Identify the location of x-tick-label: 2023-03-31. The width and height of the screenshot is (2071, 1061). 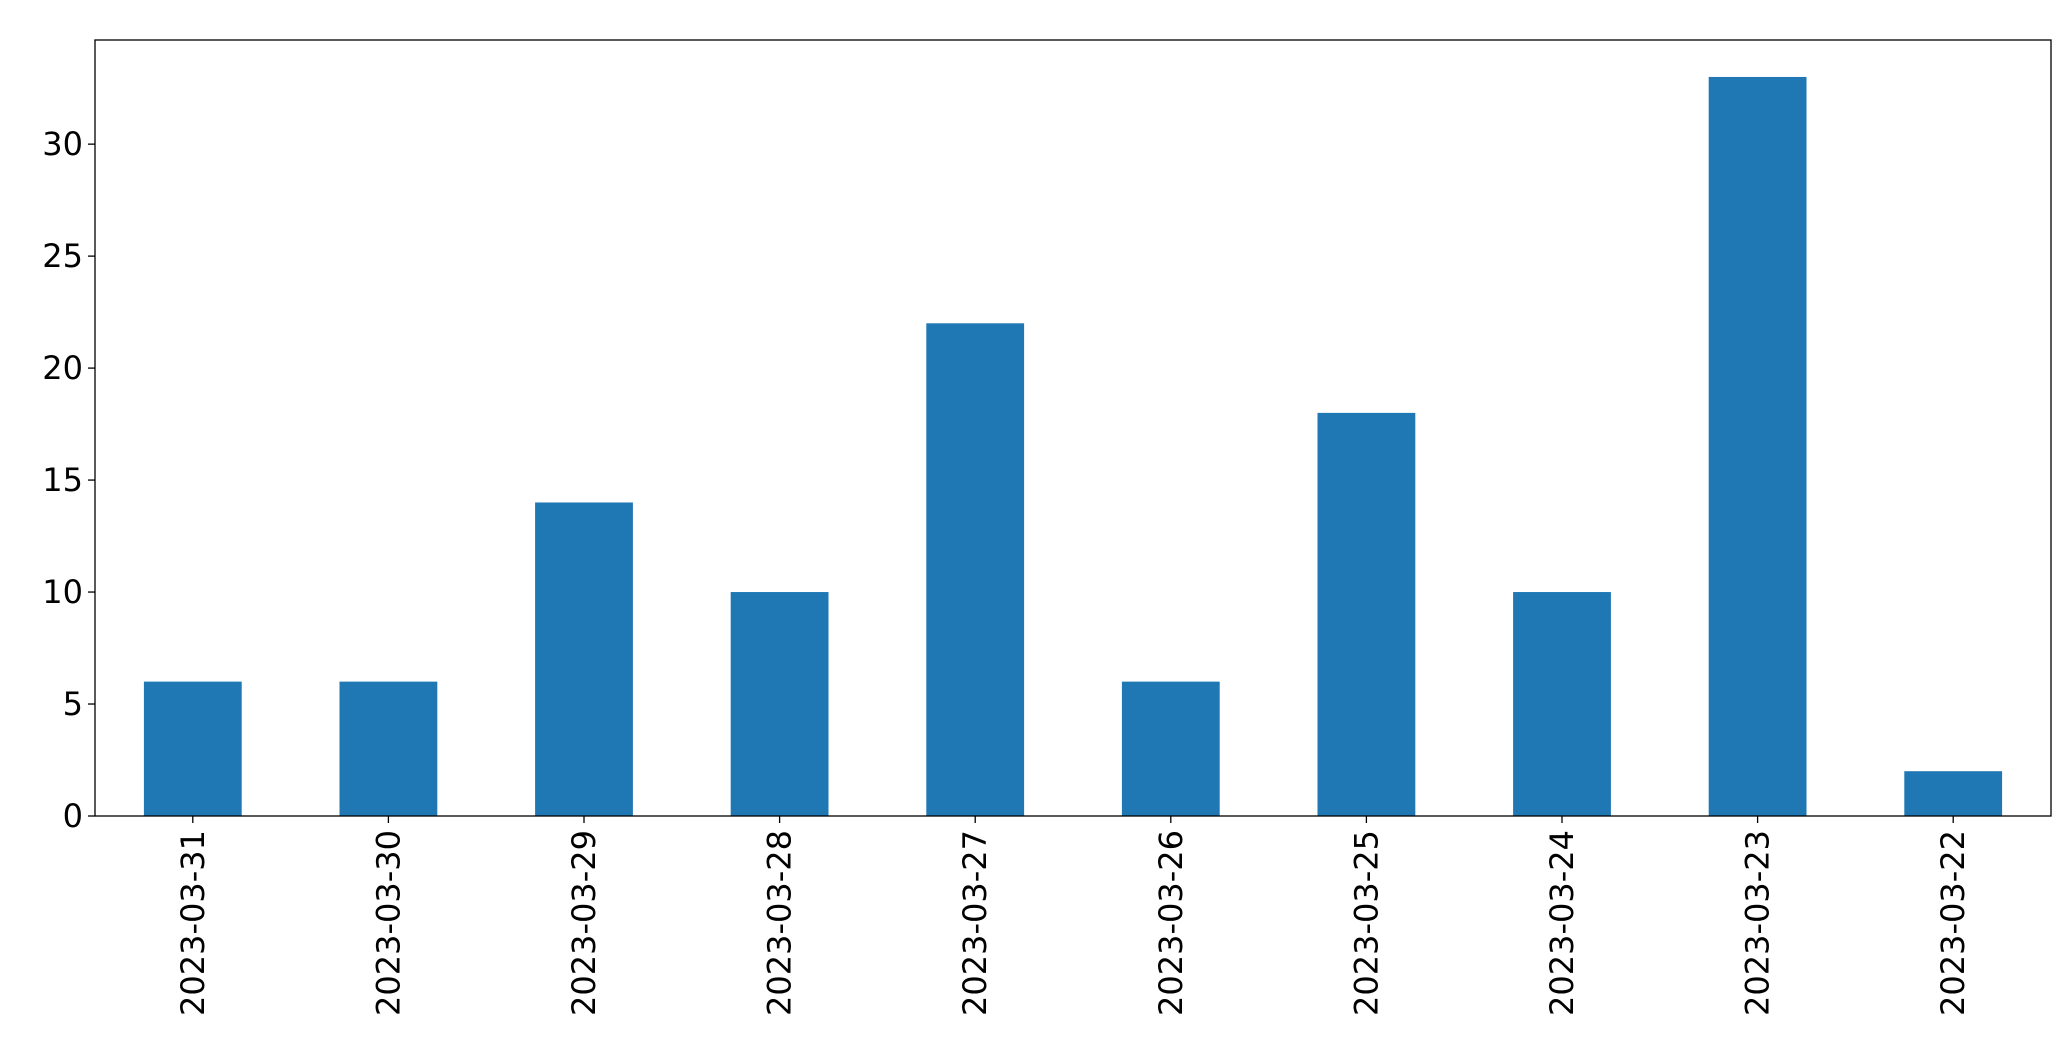
(193, 923).